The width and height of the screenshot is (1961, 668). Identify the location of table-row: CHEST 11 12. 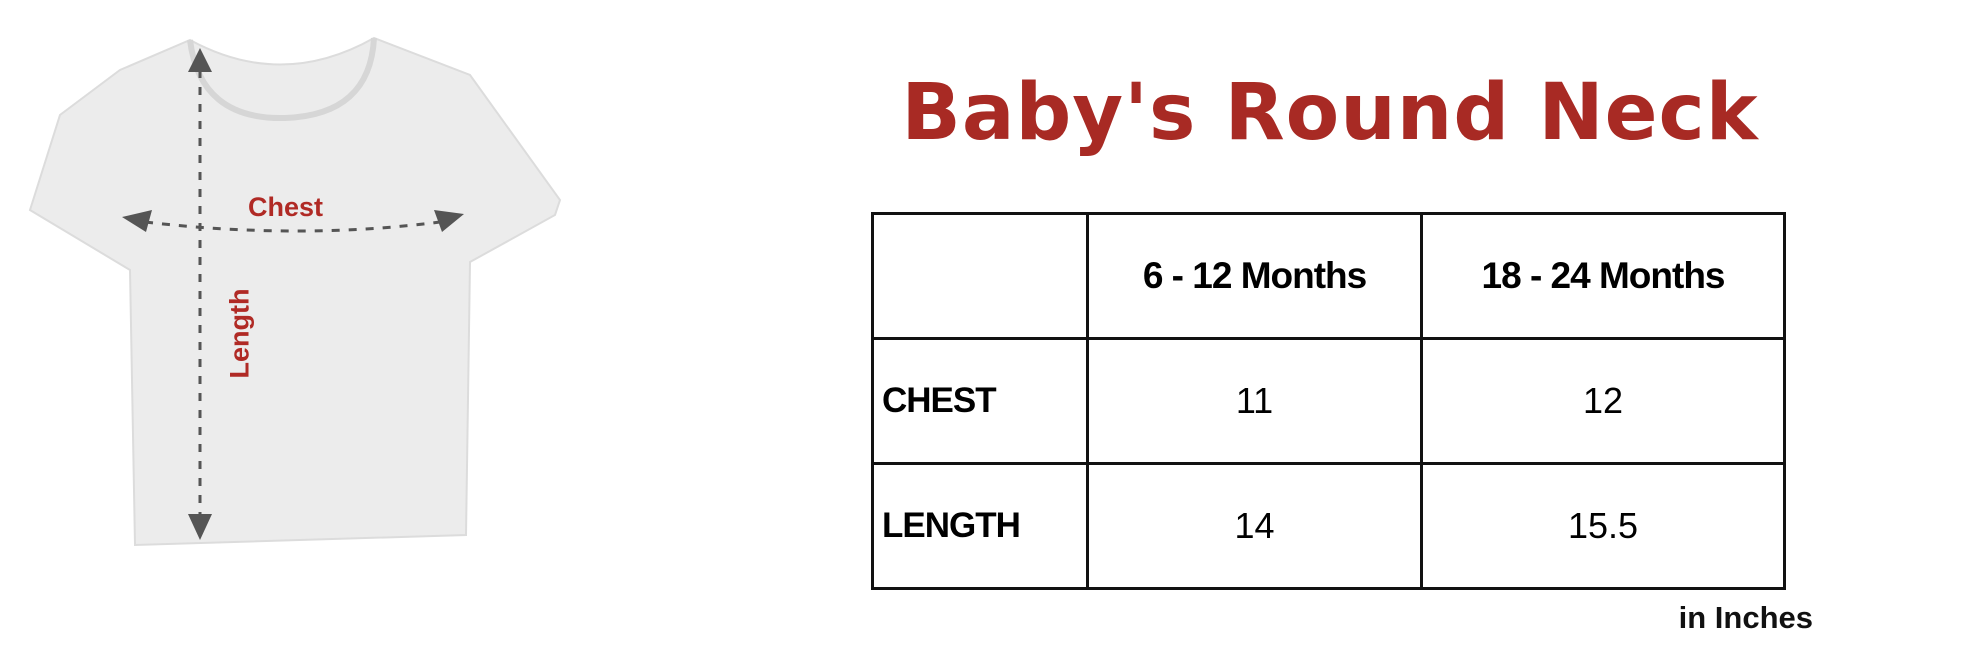
(1328, 401).